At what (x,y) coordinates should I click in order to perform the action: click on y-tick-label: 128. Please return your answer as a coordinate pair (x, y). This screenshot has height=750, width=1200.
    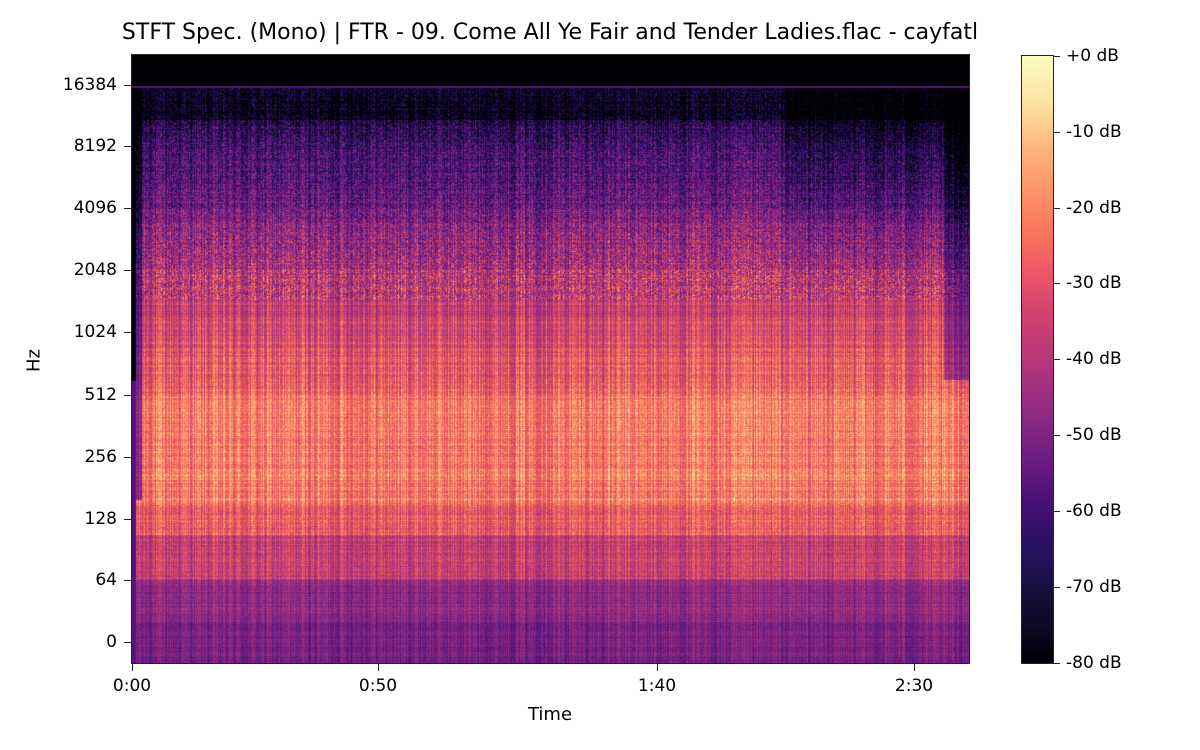
    Looking at the image, I should click on (100, 519).